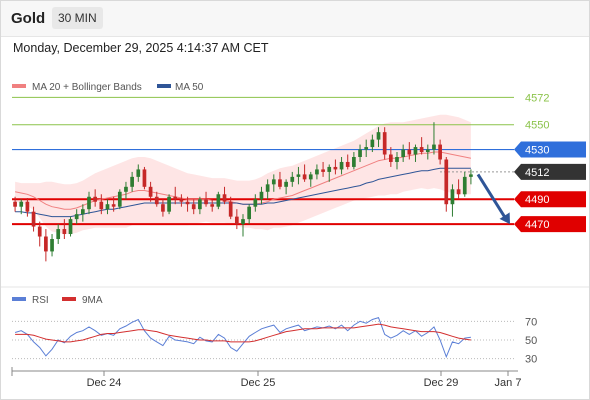 The width and height of the screenshot is (590, 400). Describe the element at coordinates (243, 333) in the screenshot. I see `rsi-ma-line` at that location.